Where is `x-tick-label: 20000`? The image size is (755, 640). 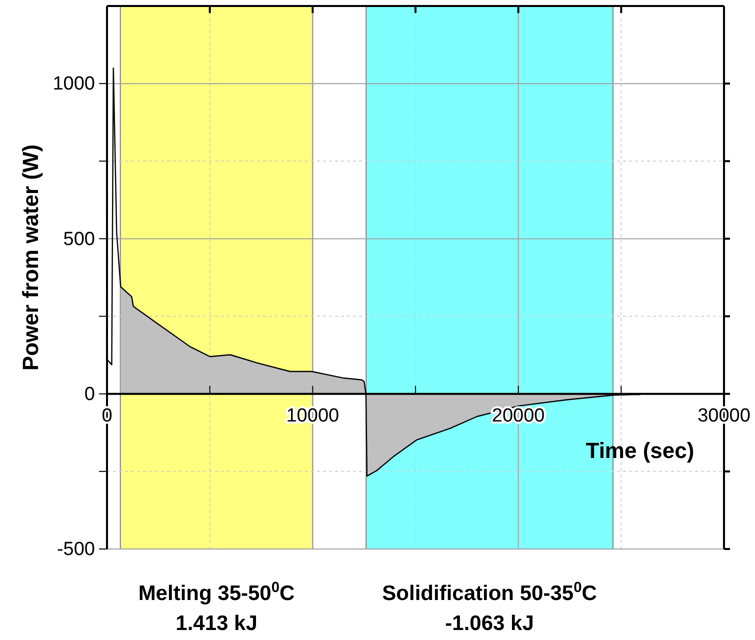
x-tick-label: 20000 is located at coordinates (518, 415).